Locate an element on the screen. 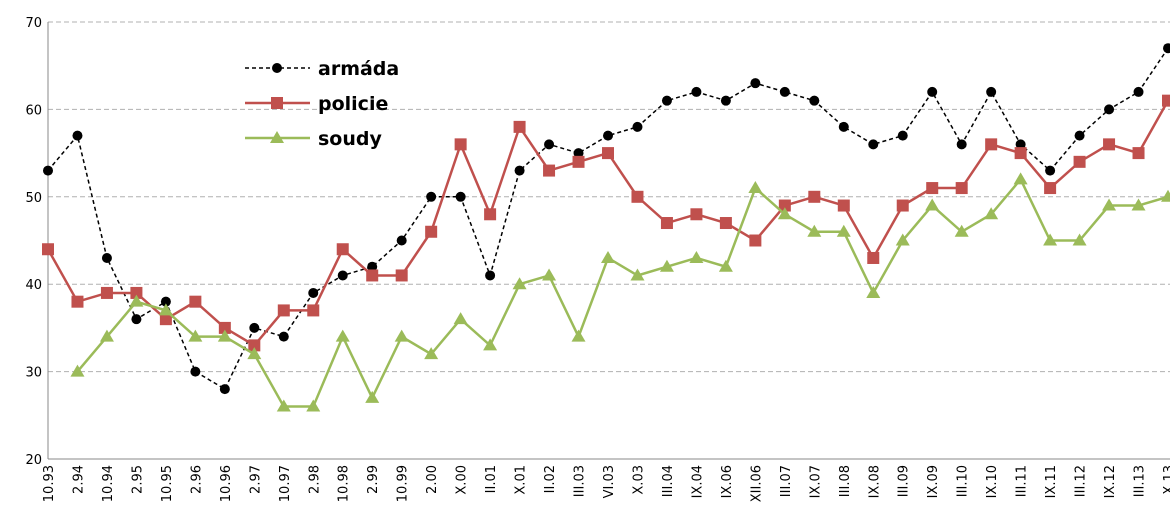 Image resolution: width=1170 pixels, height=514 pixels. x-tick-label: IX.10 is located at coordinates (992, 481).